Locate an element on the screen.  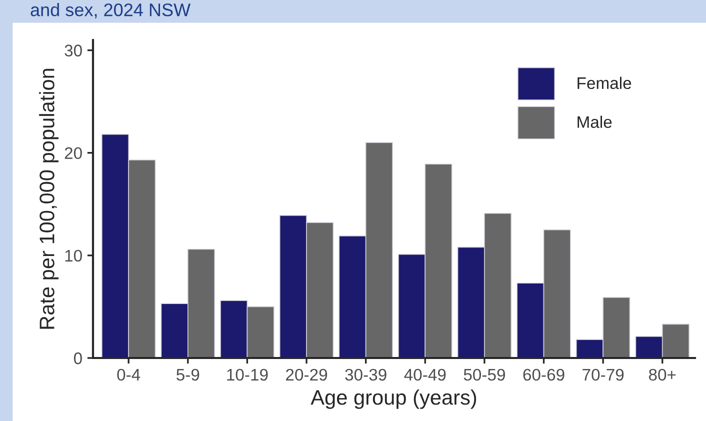
x-tick-label: 60-69 is located at coordinates (543, 374).